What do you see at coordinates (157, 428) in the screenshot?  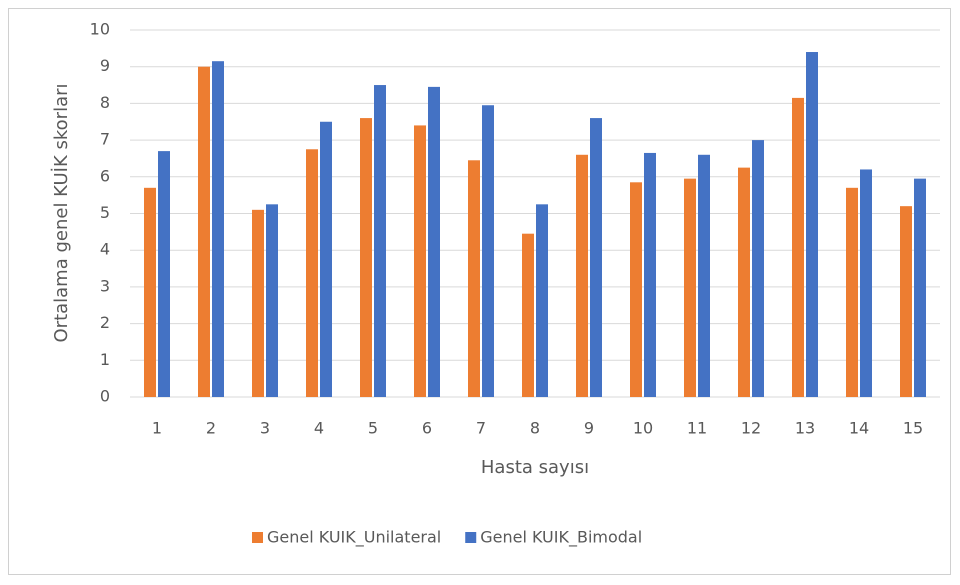 I see `x-tick-label: 1` at bounding box center [157, 428].